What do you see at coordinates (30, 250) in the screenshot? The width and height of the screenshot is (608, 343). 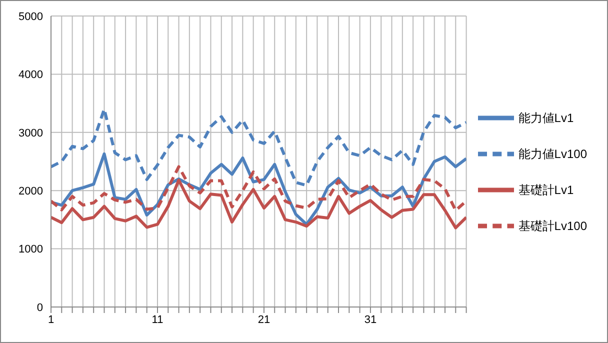 I see `y-tick-label: 1000` at bounding box center [30, 250].